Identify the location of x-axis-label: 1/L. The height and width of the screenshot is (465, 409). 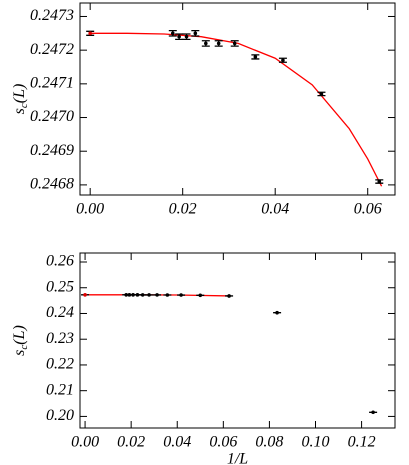
(237, 458).